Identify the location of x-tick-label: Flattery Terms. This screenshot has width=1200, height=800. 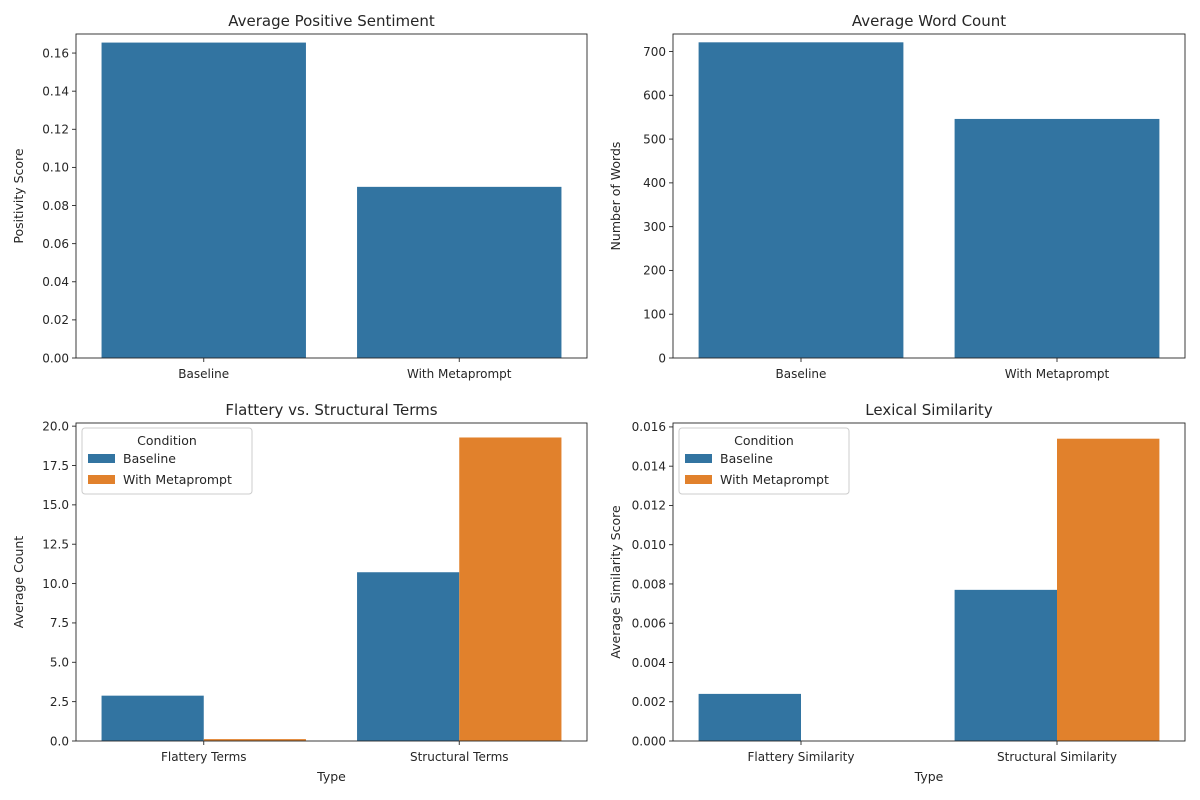
(204, 757).